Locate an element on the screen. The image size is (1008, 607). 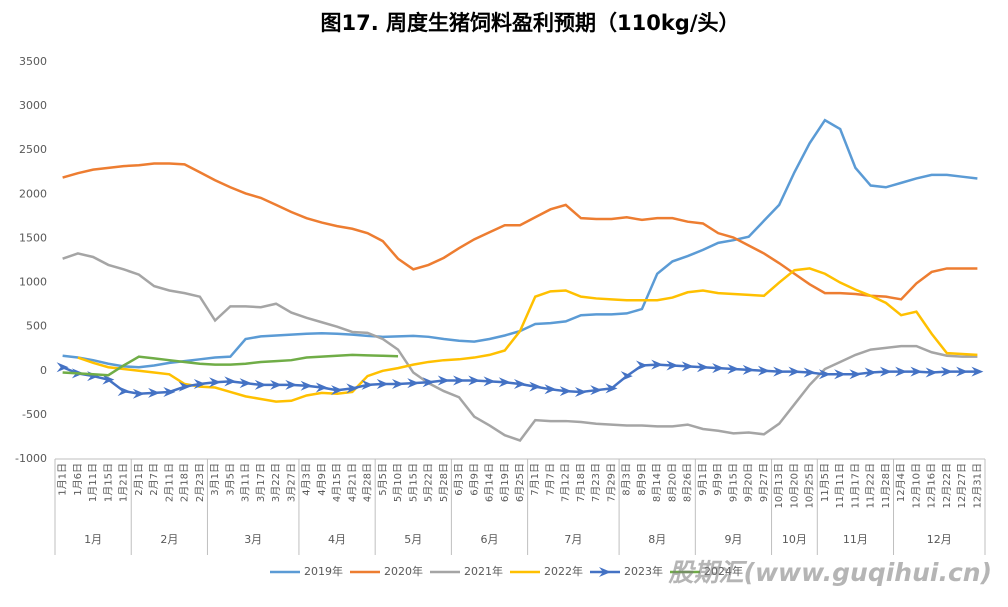
x-tick-label: 3月5日 is located at coordinates (230, 479).